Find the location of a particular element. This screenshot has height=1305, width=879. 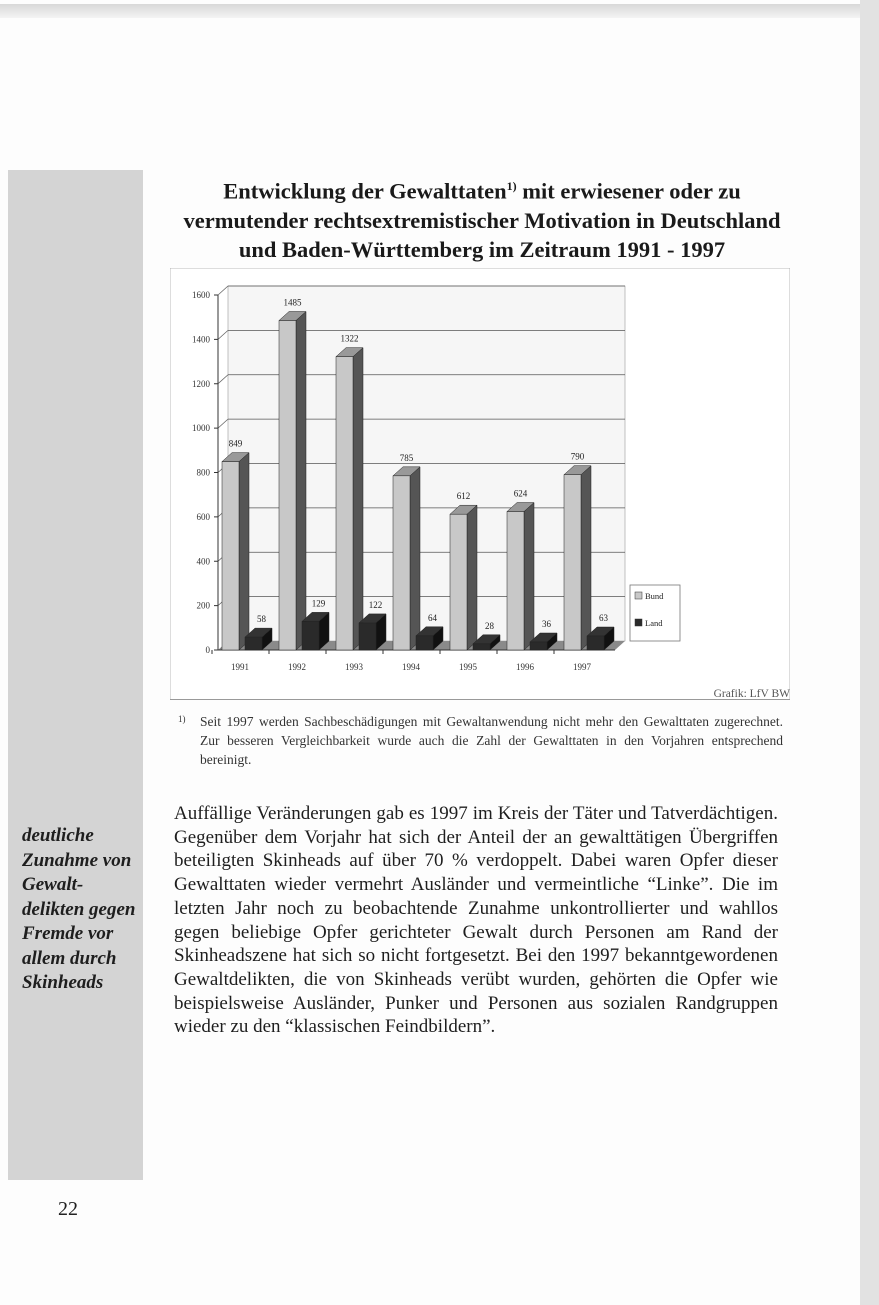

footnote-ref: 1) is located at coordinates (511, 186).